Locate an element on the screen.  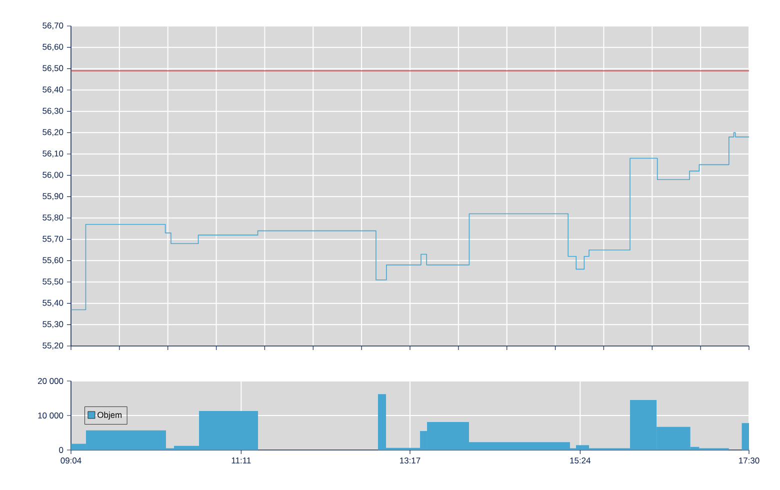
y-tick-label: 56,50 is located at coordinates (53, 68).